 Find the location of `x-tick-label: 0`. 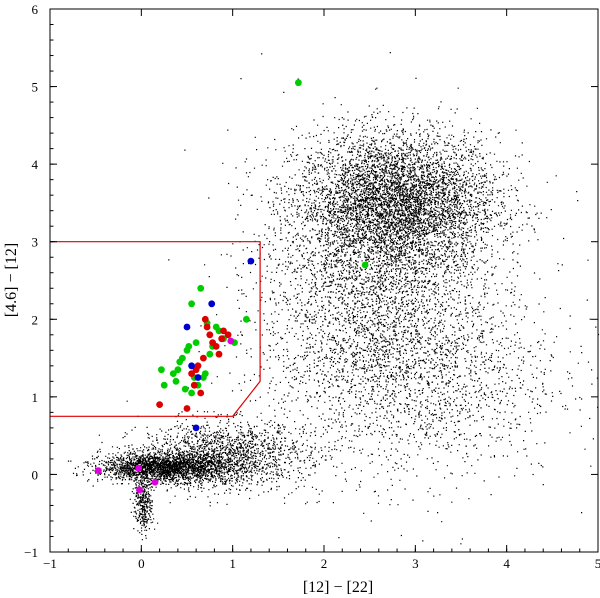

x-tick-label: 0 is located at coordinates (141, 563).